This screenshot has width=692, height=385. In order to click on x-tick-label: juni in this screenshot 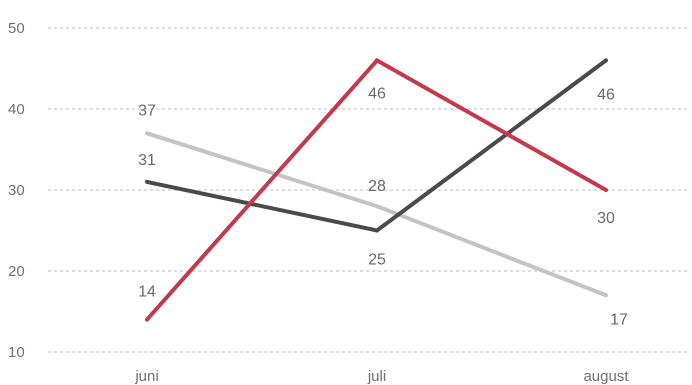, I will do `click(146, 376)`.